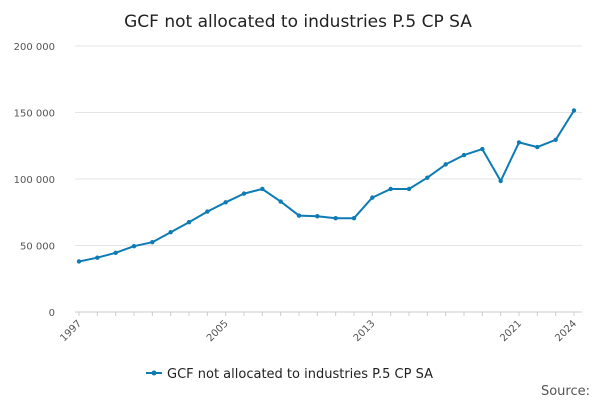 This screenshot has width=600, height=400. What do you see at coordinates (511, 331) in the screenshot?
I see `x-tick-label: 2021` at bounding box center [511, 331].